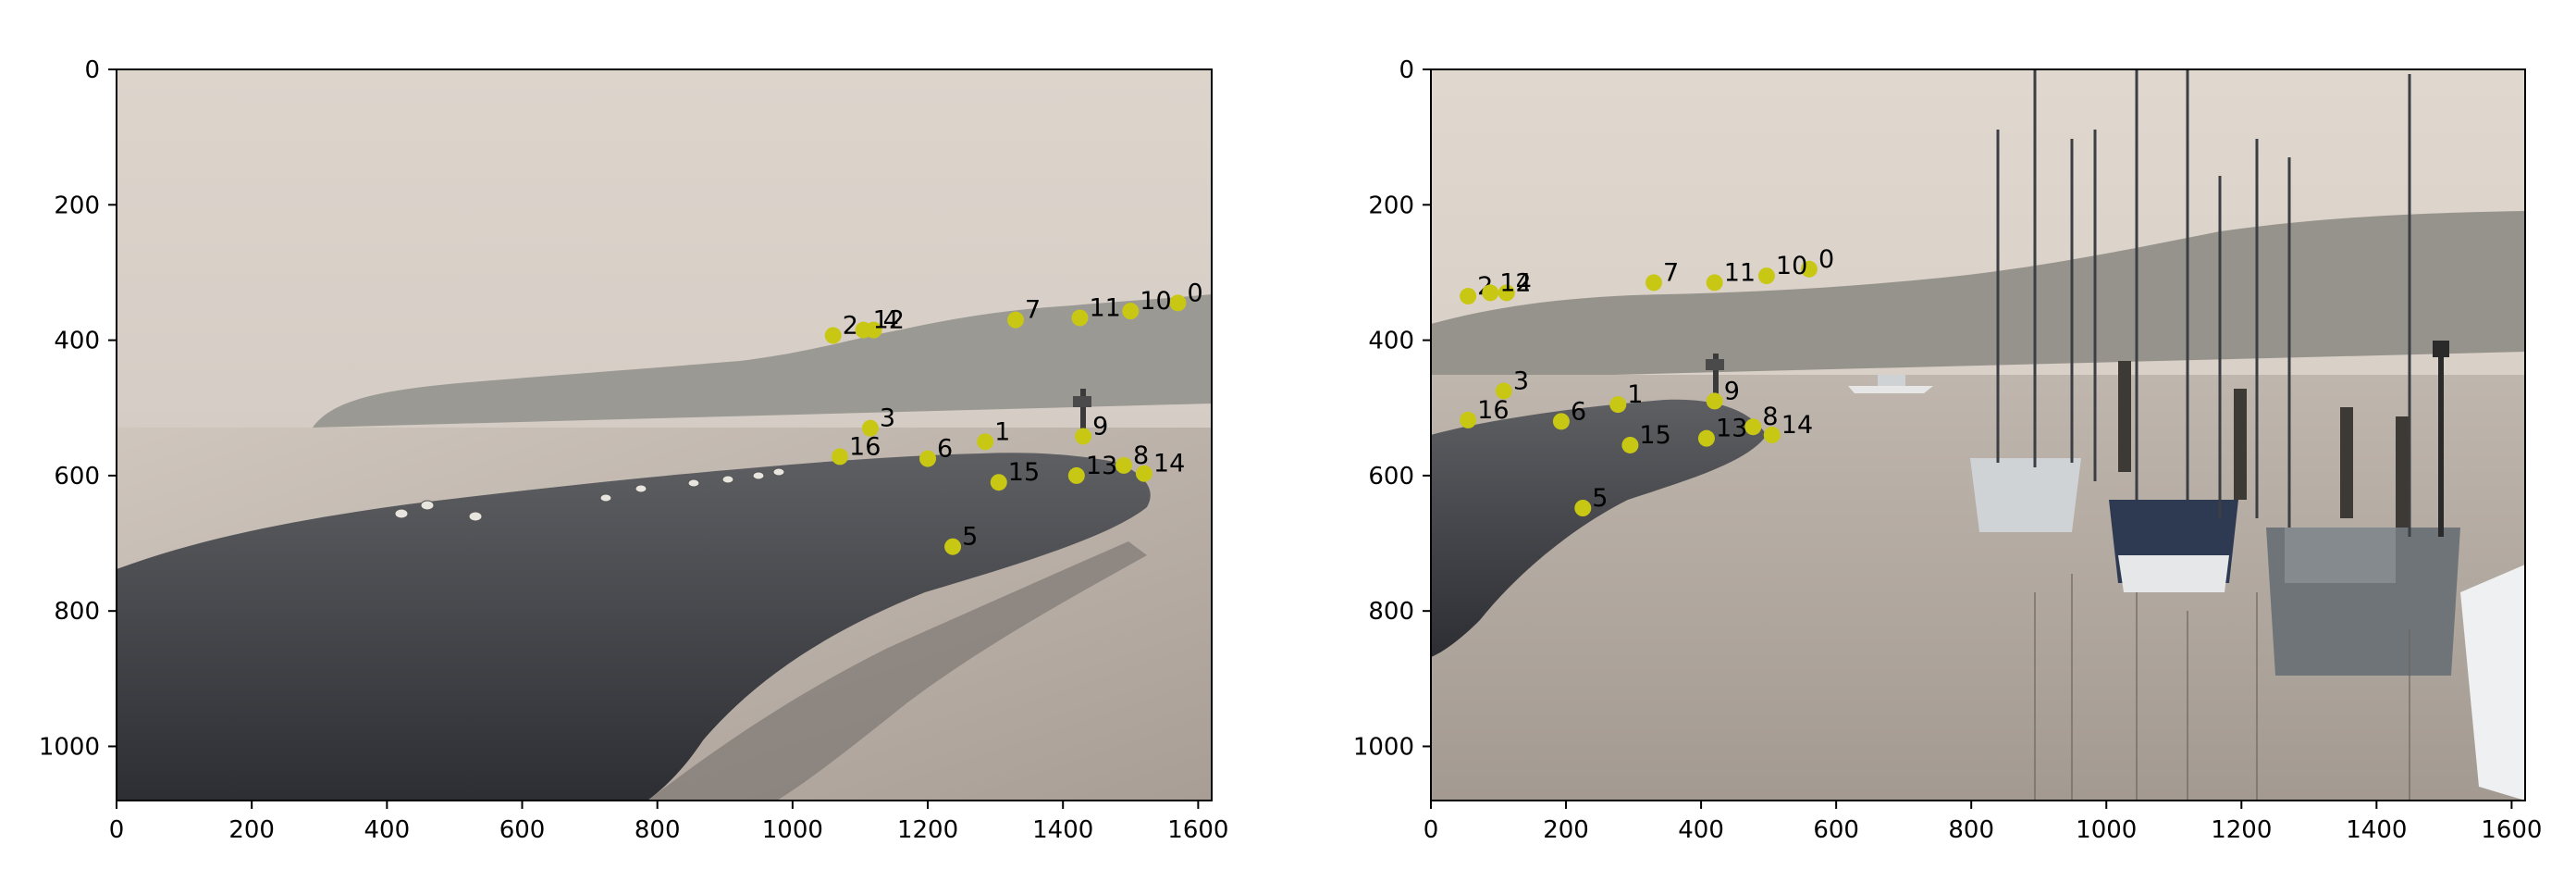  What do you see at coordinates (850, 325) in the screenshot?
I see `keypoint-label: 2` at bounding box center [850, 325].